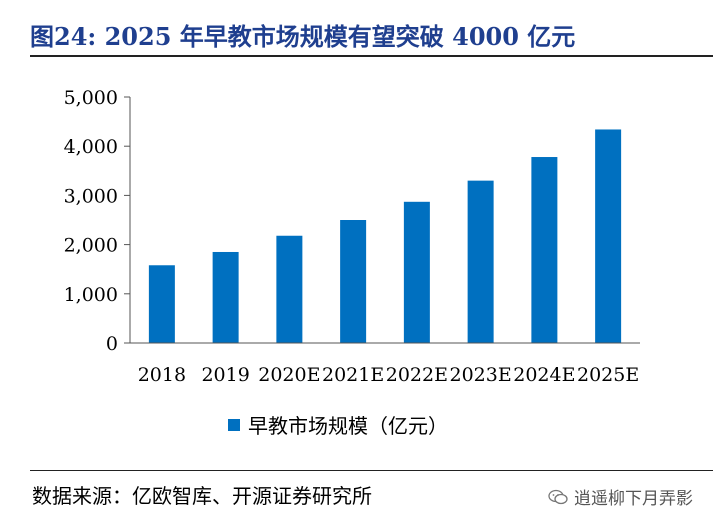 The width and height of the screenshot is (726, 527). Describe the element at coordinates (289, 375) in the screenshot. I see `x-tick-label: 2020E` at that location.